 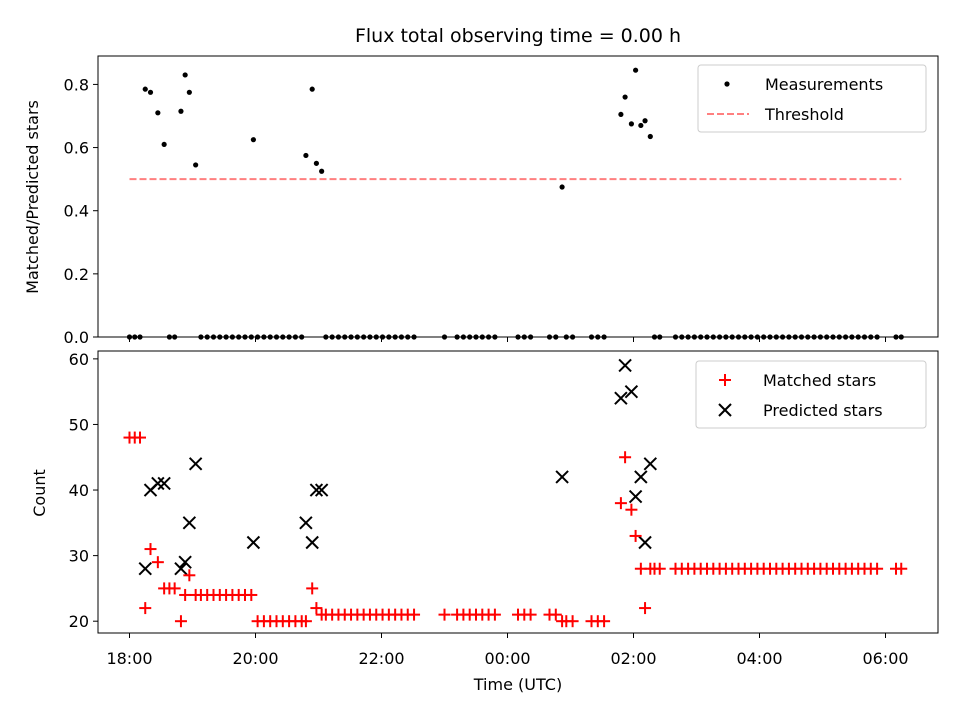 I want to click on y-tick-label: 0.4, so click(x=76, y=211).